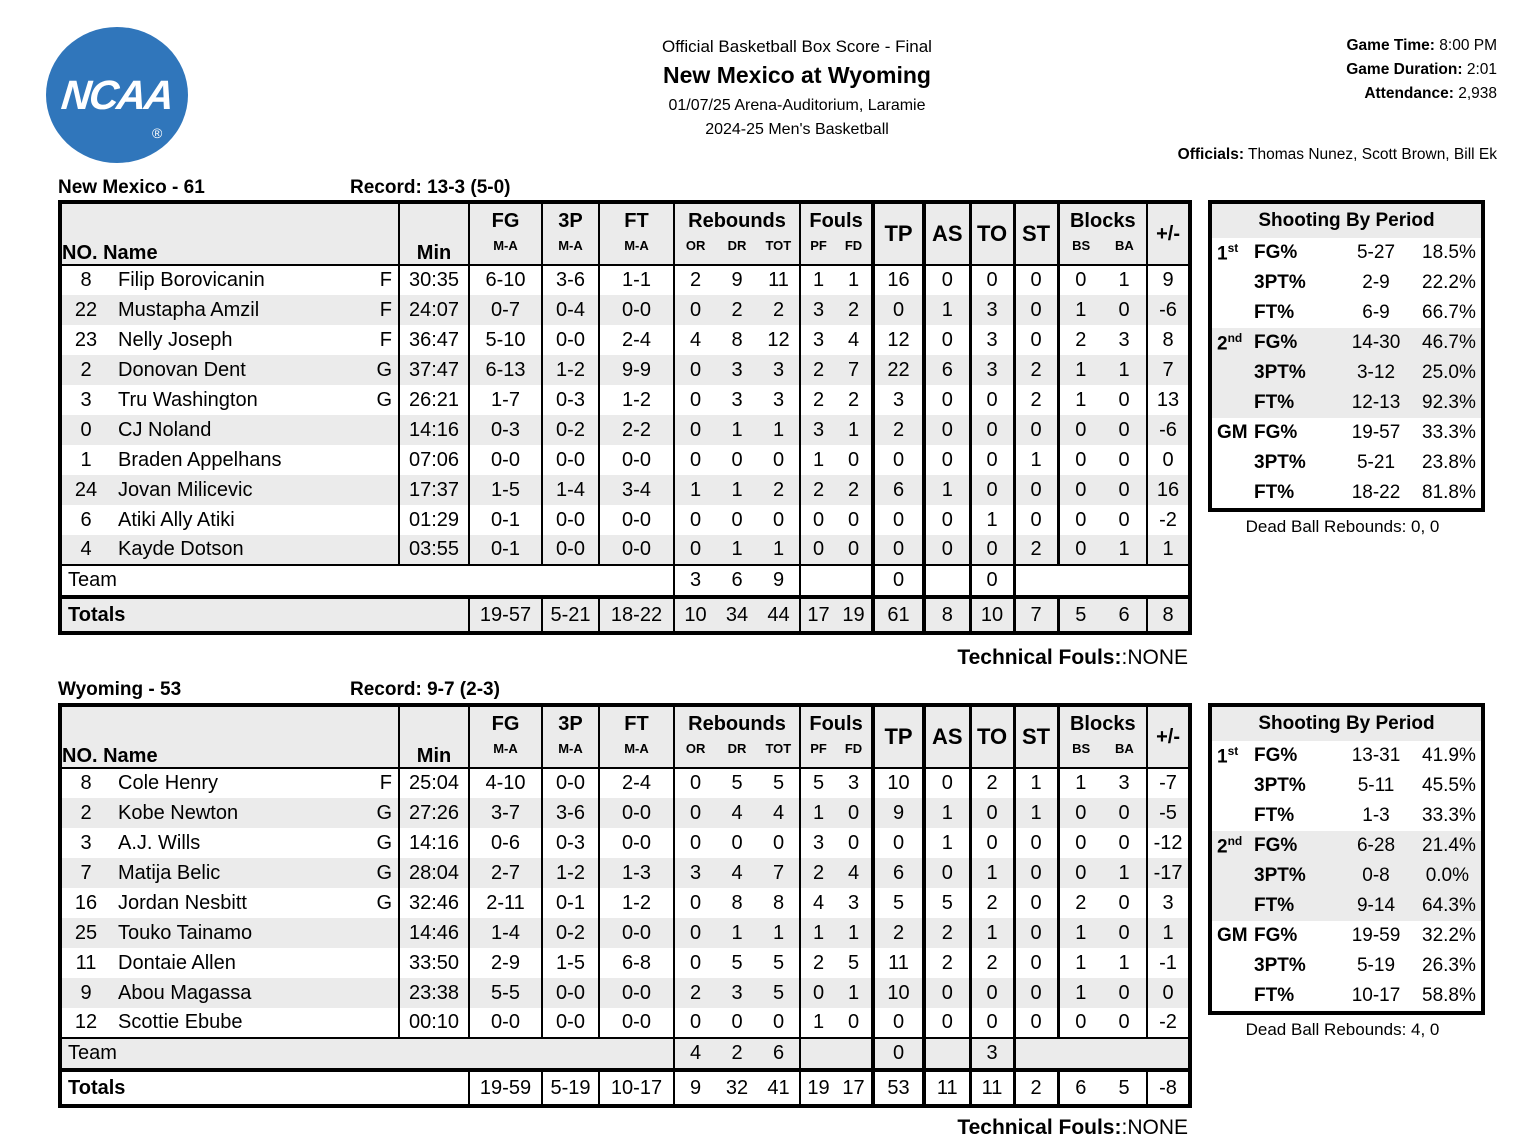  Describe the element at coordinates (1449, 785) in the screenshot. I see `shooting-percentage: 45.5%` at that location.